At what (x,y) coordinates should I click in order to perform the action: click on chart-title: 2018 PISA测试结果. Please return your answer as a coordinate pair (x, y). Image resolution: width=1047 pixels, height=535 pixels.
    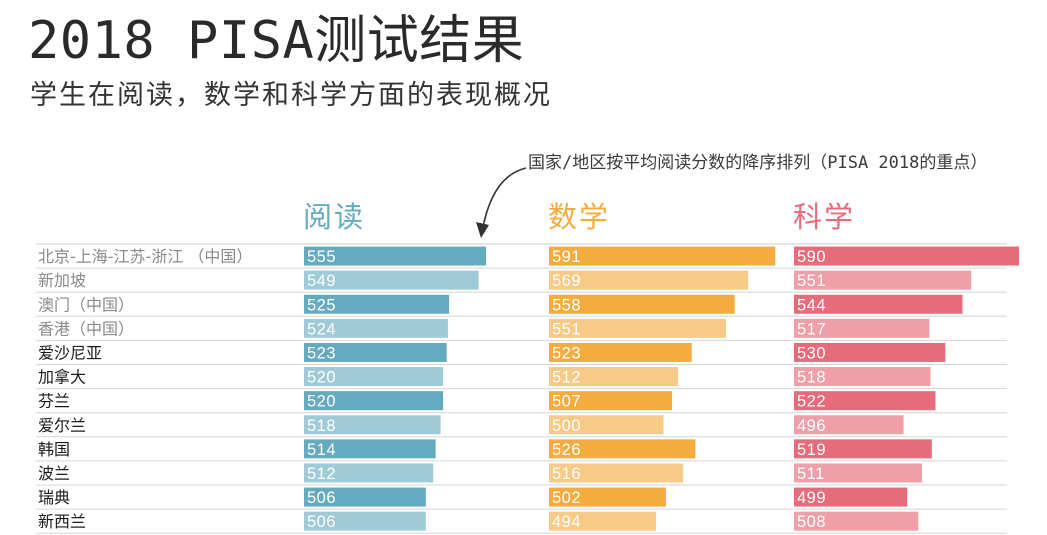
    Looking at the image, I should click on (276, 41).